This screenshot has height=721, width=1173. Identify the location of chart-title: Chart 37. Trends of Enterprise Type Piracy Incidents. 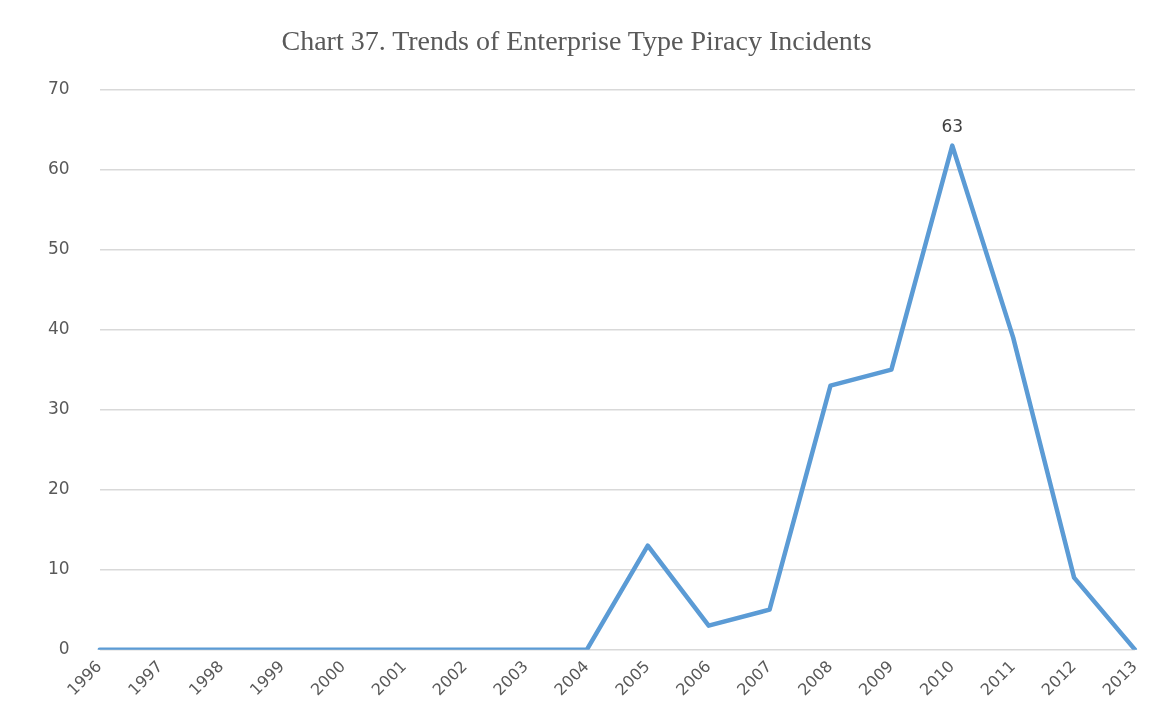
(576, 41).